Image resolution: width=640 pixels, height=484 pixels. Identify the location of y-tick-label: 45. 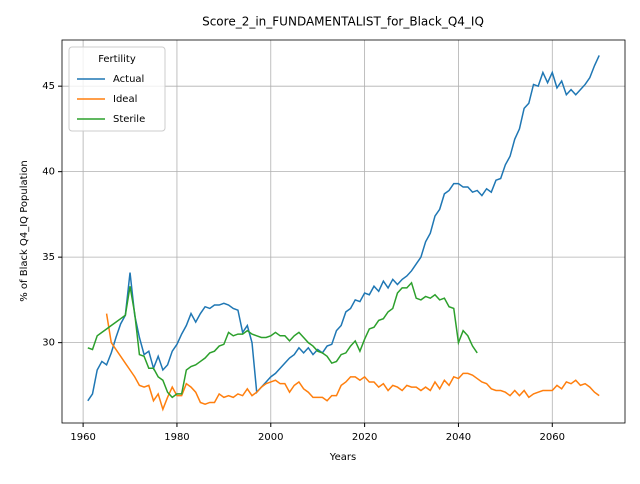
(48, 86).